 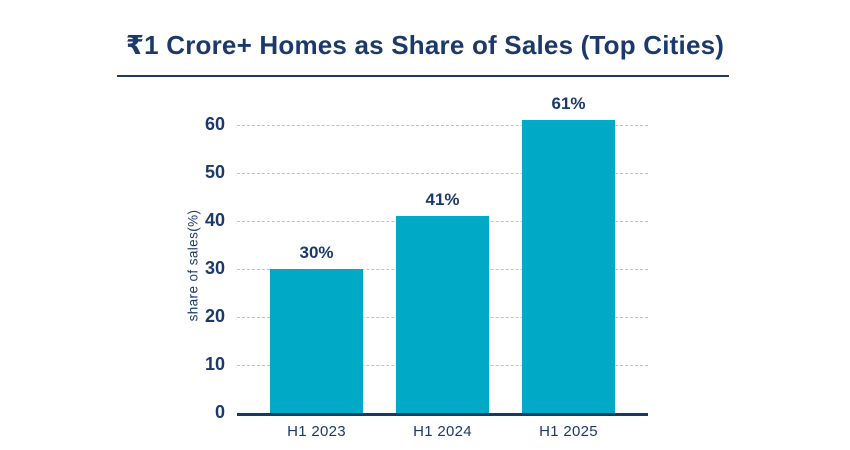 I want to click on y-tick-label-40: 40, so click(x=214, y=220).